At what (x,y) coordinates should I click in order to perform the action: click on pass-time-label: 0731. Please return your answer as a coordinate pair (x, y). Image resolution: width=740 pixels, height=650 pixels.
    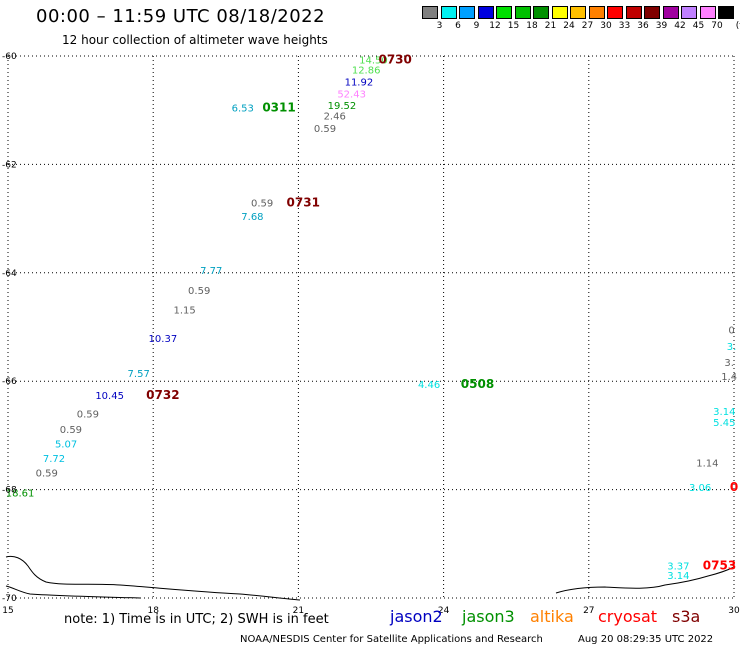
    Looking at the image, I should click on (303, 202).